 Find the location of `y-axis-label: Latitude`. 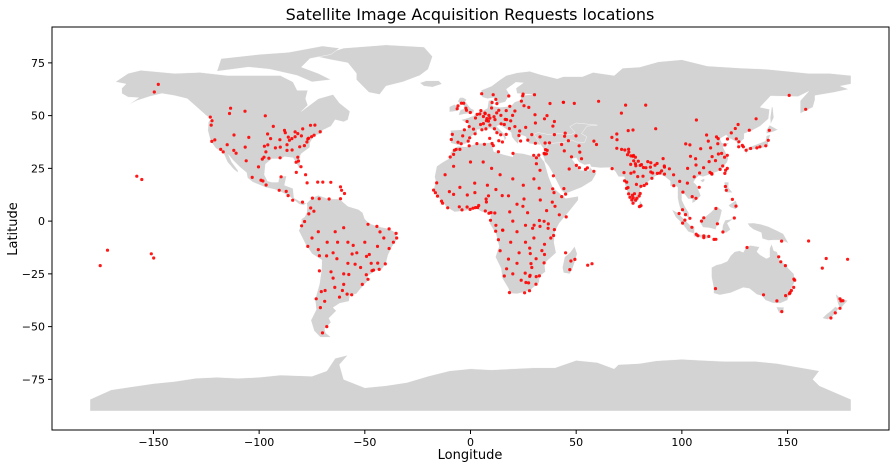

y-axis-label: Latitude is located at coordinates (13, 229).